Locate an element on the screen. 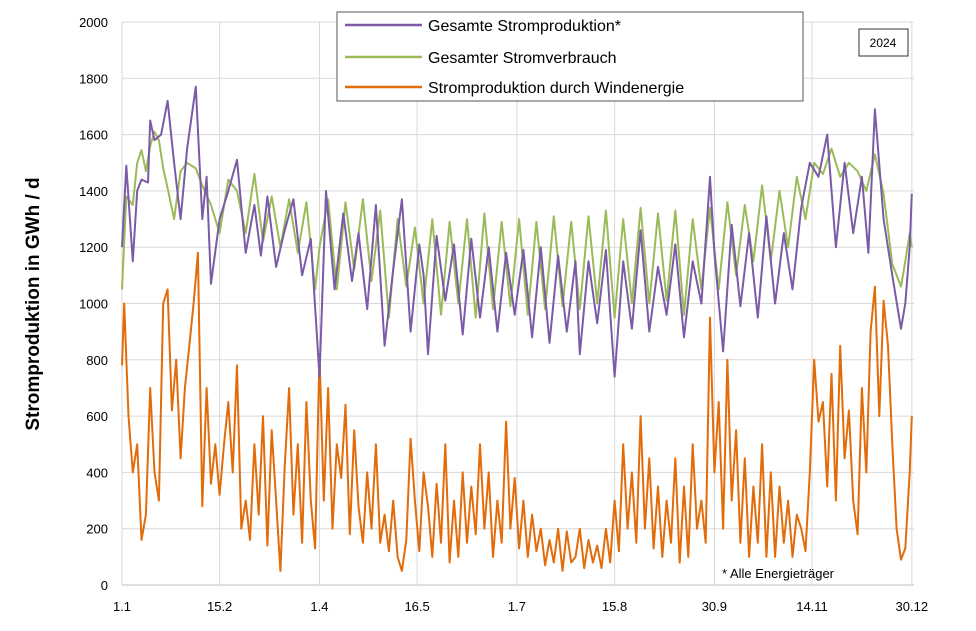 The width and height of the screenshot is (976, 631). x-tick-label: 1.4 is located at coordinates (319, 606).